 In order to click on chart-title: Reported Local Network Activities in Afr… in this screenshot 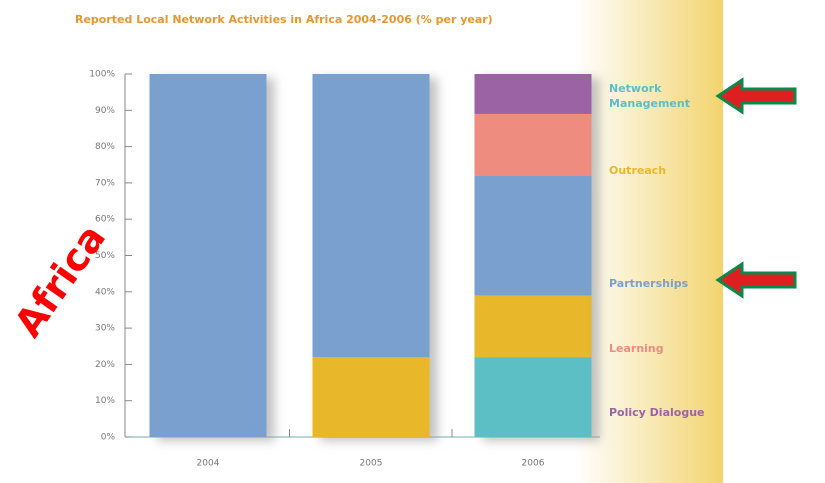, I will do `click(284, 19)`.